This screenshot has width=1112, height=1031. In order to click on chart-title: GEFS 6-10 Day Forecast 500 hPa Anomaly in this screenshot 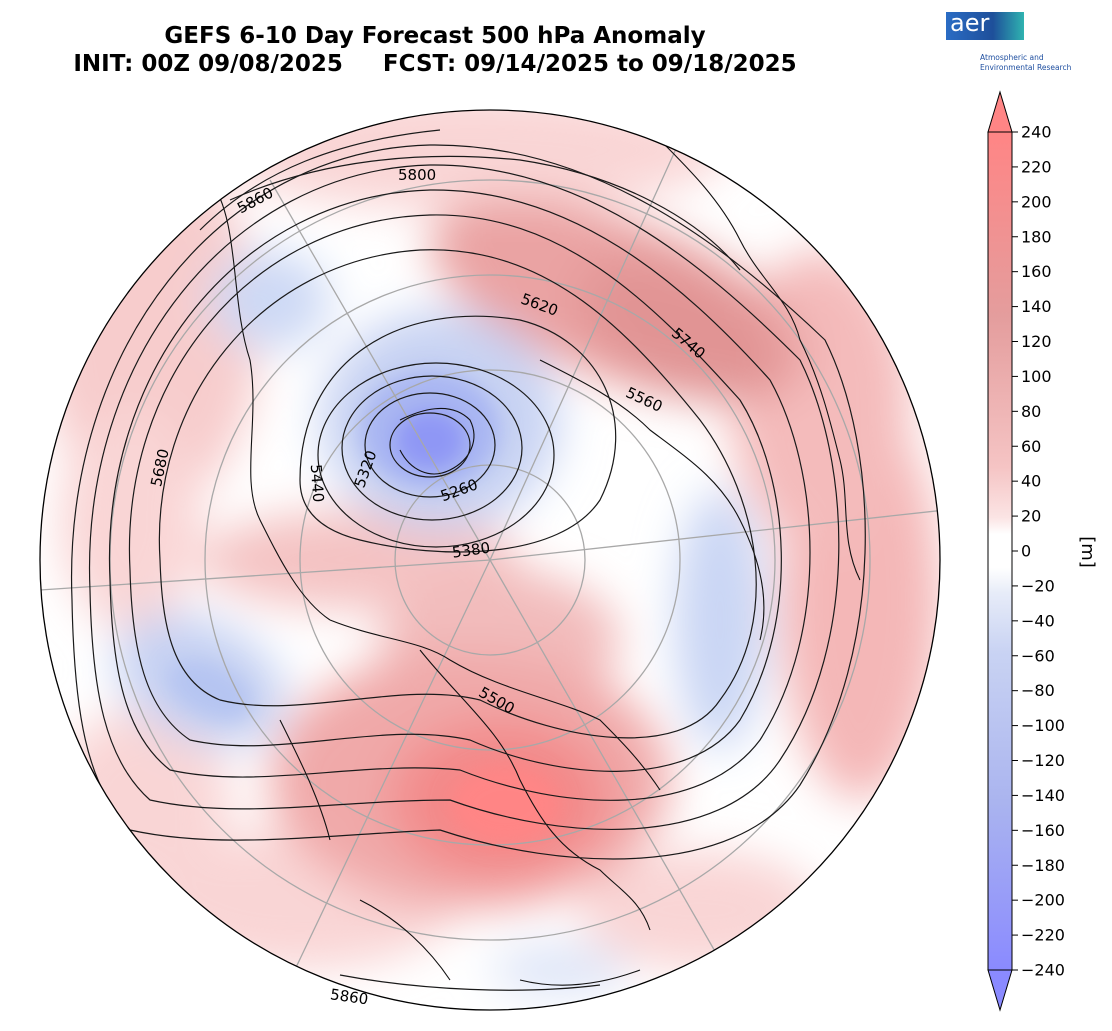, I will do `click(435, 36)`.